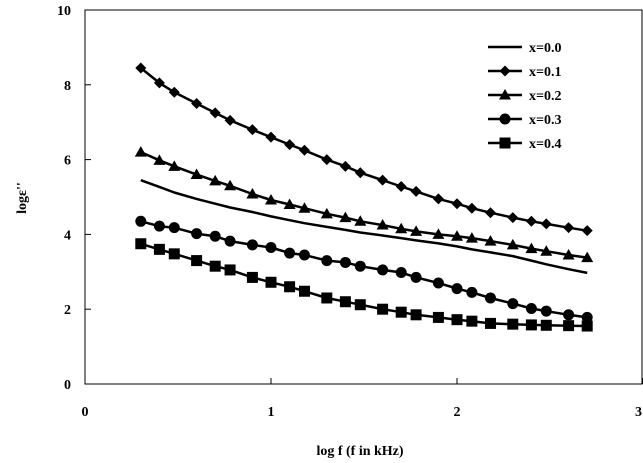  Describe the element at coordinates (67, 385) in the screenshot. I see `y-tick-label: 0` at that location.